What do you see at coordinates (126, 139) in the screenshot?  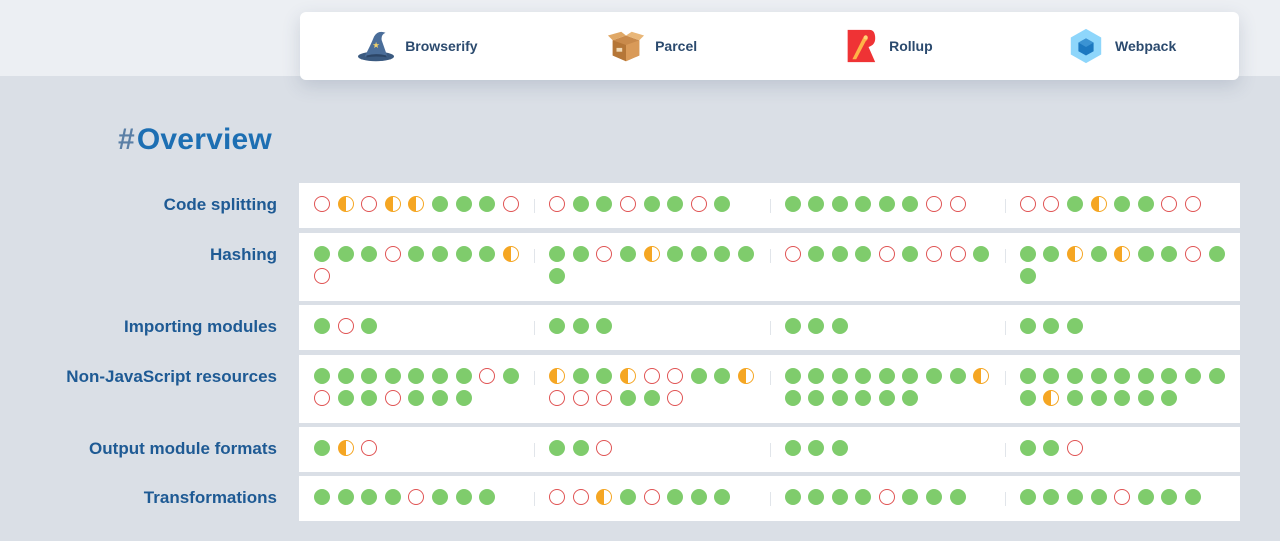 I see `anchor-hash-link: #` at bounding box center [126, 139].